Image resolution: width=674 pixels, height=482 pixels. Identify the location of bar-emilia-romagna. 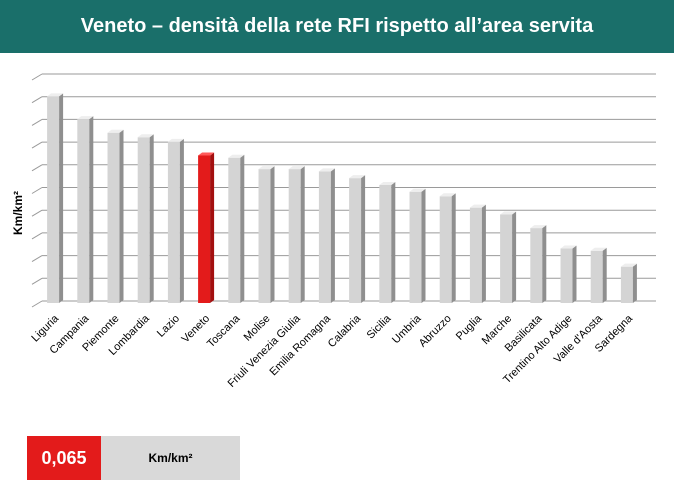
(326, 235).